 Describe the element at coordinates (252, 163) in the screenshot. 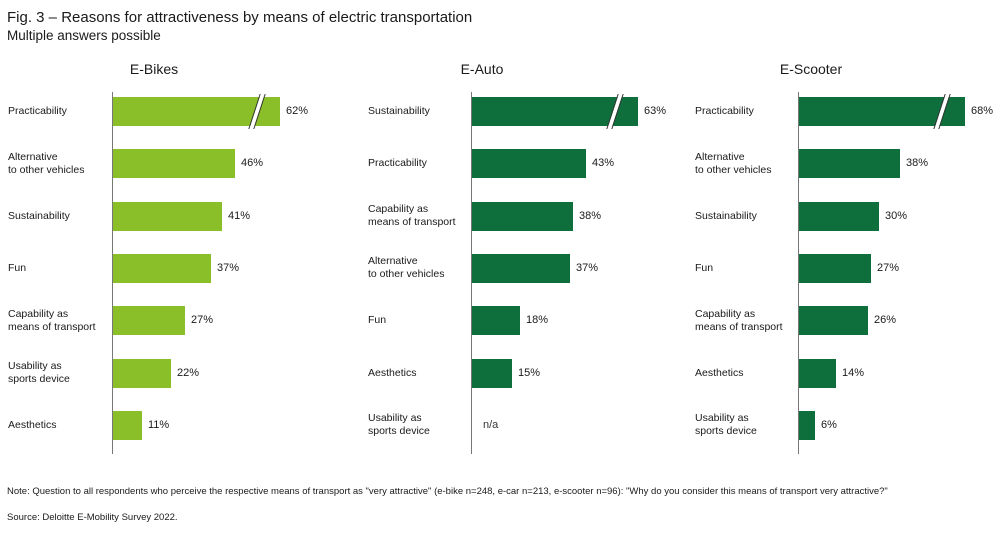

I see `value-label: 46%` at that location.